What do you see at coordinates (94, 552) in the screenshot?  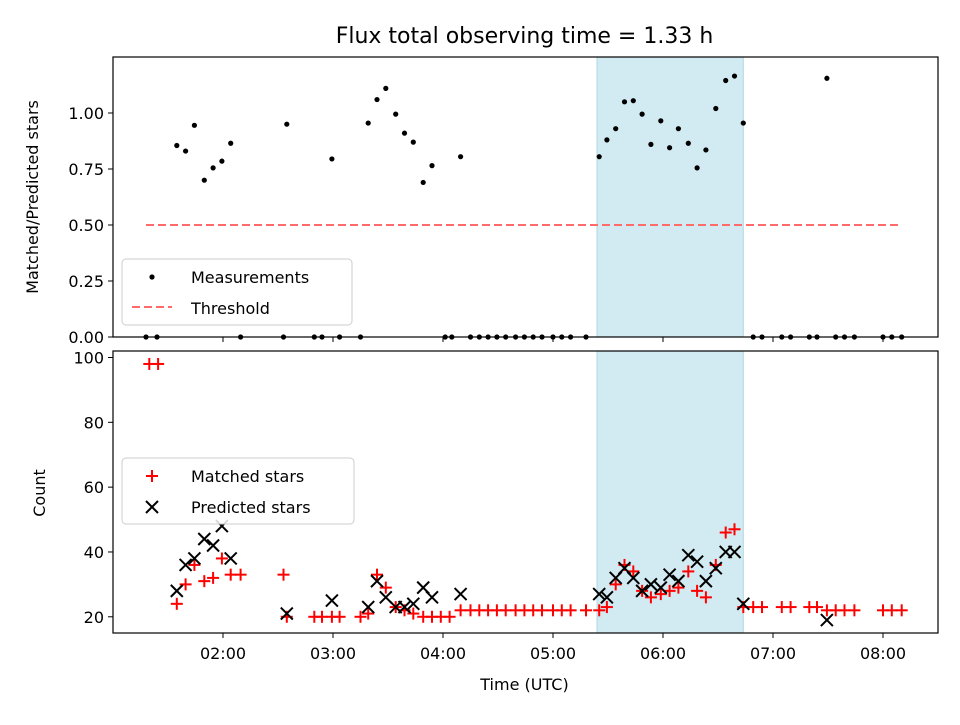 I see `bottom-y-tick-label: 40` at bounding box center [94, 552].